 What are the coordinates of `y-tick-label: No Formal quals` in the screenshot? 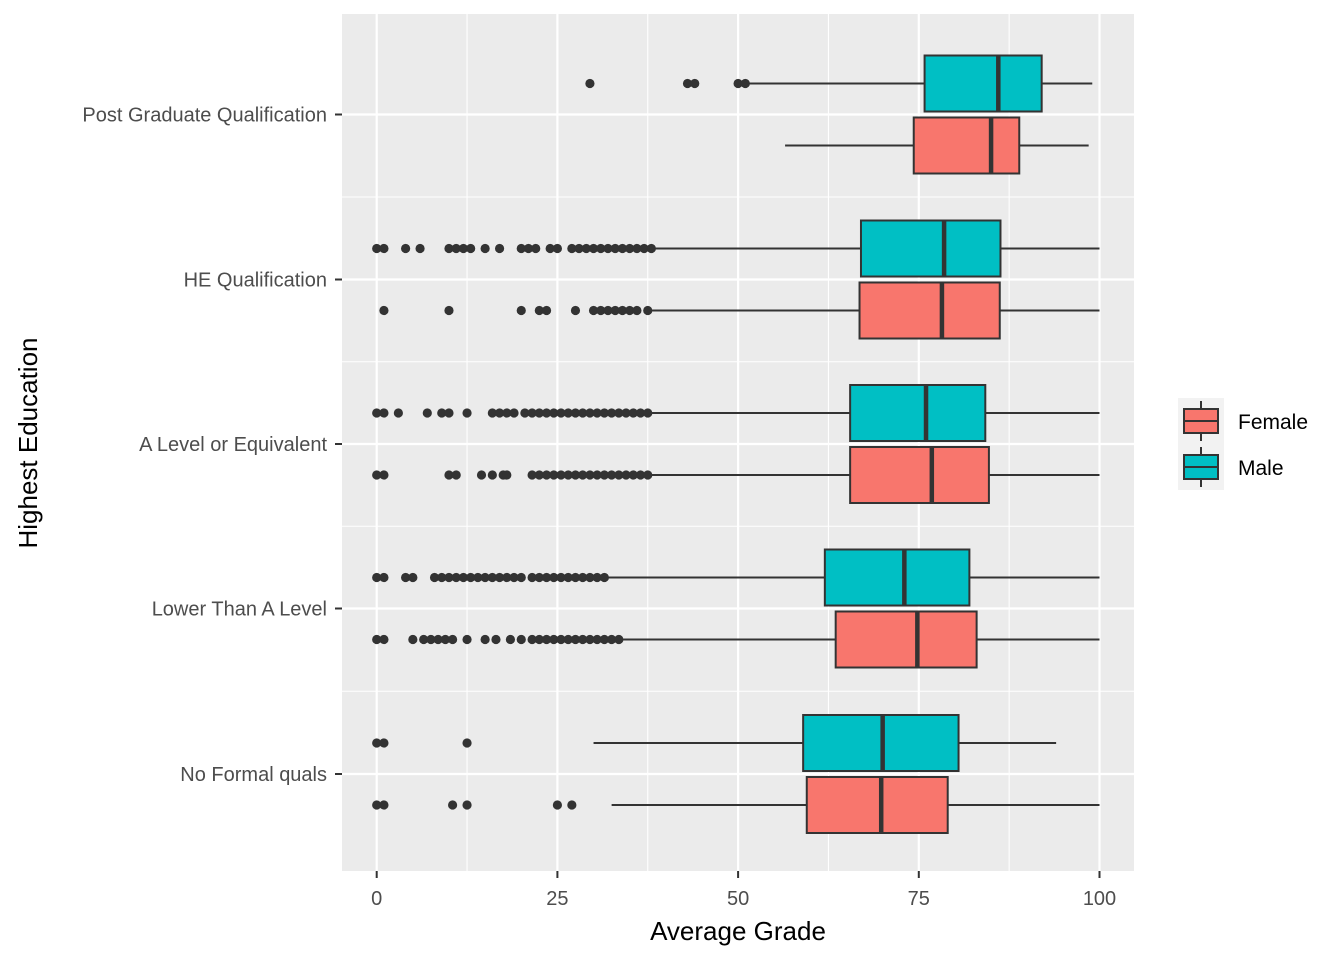 It's located at (253, 775).